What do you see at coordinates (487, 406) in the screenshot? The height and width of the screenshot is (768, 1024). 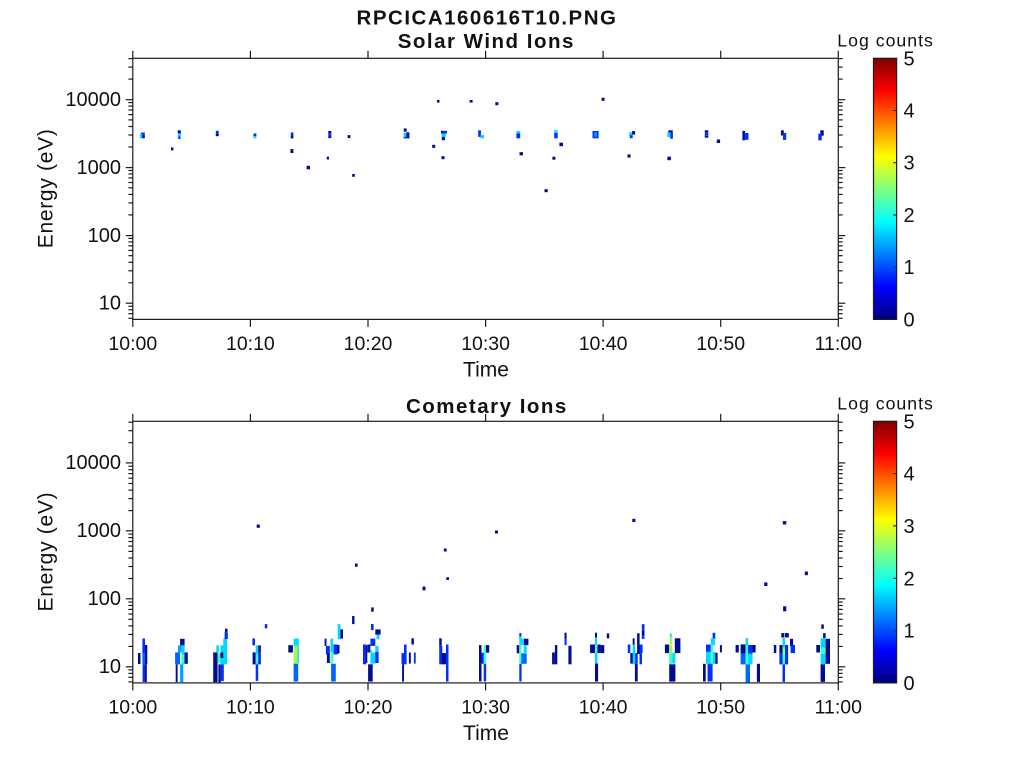 I see `svg-text: Cometary Ions` at bounding box center [487, 406].